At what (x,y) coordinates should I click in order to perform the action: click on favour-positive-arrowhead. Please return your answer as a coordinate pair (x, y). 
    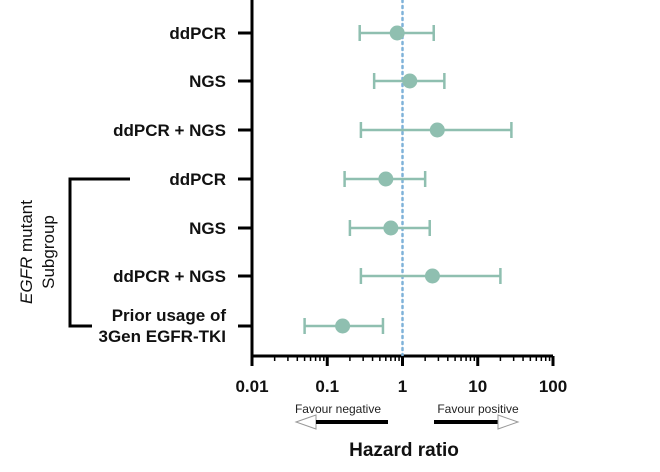
    Looking at the image, I should click on (508, 422).